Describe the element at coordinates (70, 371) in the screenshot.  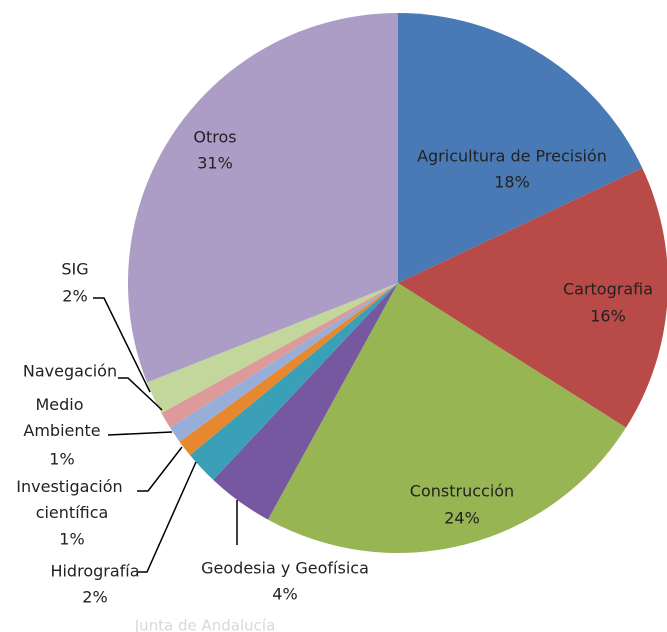
I see `slice-label: Navegación` at that location.